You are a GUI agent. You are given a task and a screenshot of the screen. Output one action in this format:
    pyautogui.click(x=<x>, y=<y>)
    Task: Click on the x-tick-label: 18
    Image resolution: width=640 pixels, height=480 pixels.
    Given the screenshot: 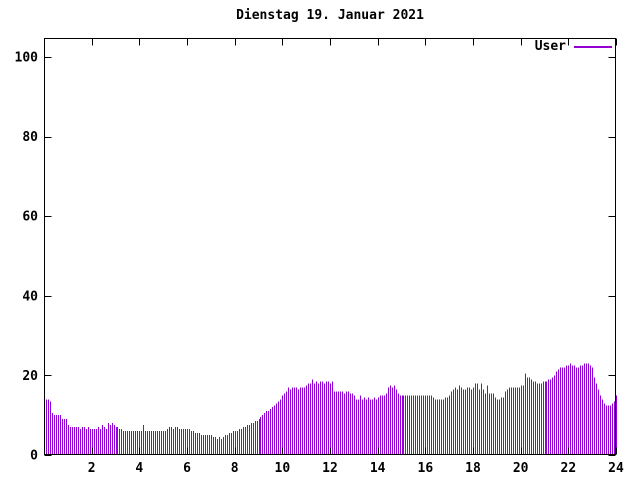 What is the action you would take?
    pyautogui.click(x=473, y=468)
    